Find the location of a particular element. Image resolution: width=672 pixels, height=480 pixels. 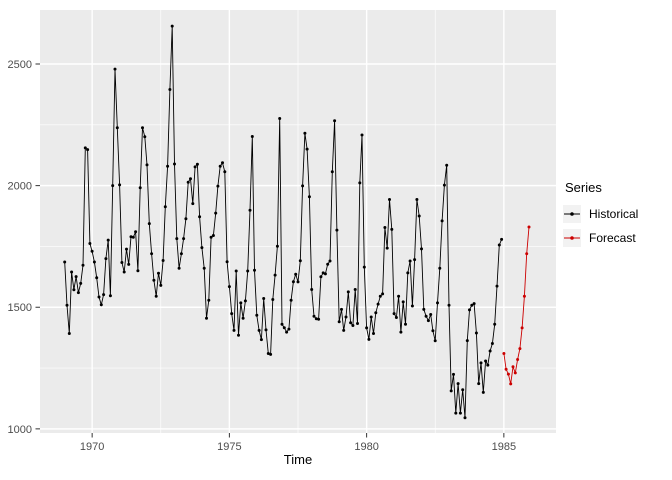

forecast-line-icon is located at coordinates (572, 238).